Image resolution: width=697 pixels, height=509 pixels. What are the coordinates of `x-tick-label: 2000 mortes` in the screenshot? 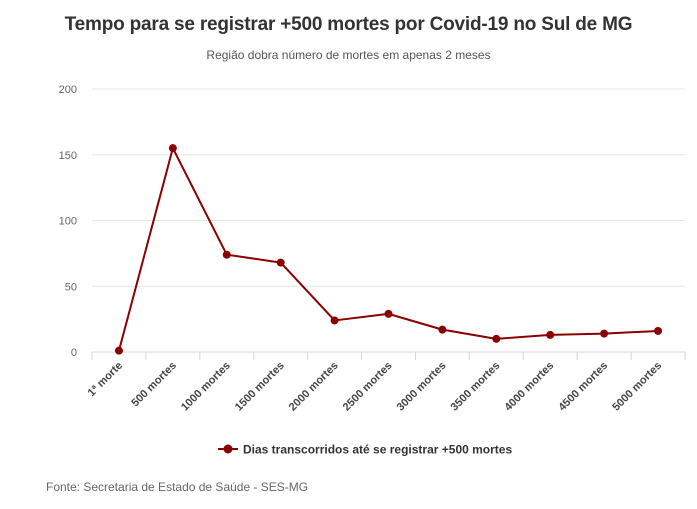 It's located at (314, 387).